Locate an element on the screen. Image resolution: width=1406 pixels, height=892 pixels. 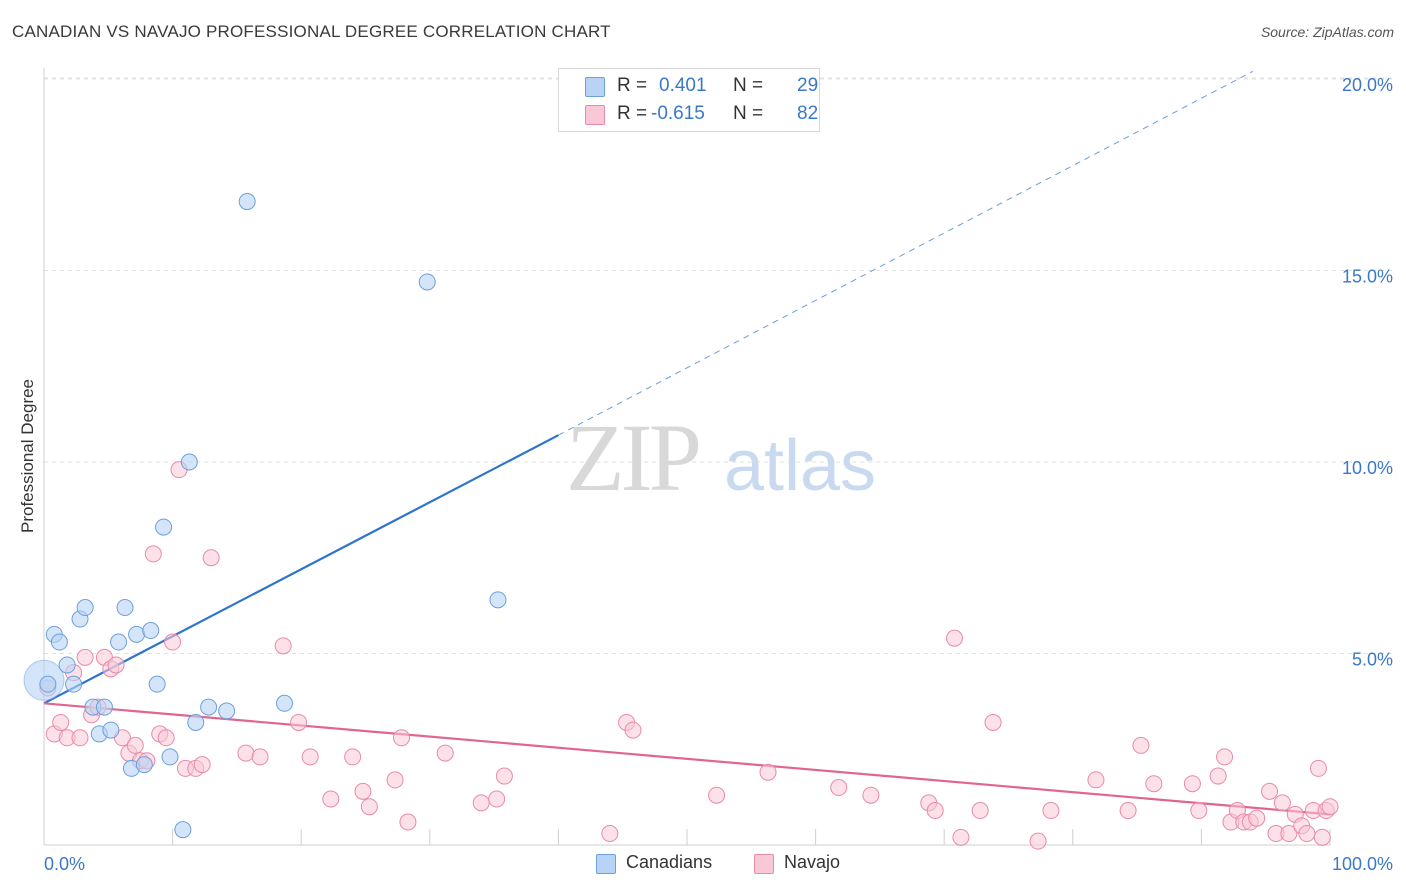
canadians-n-label: N = is located at coordinates (748, 85).